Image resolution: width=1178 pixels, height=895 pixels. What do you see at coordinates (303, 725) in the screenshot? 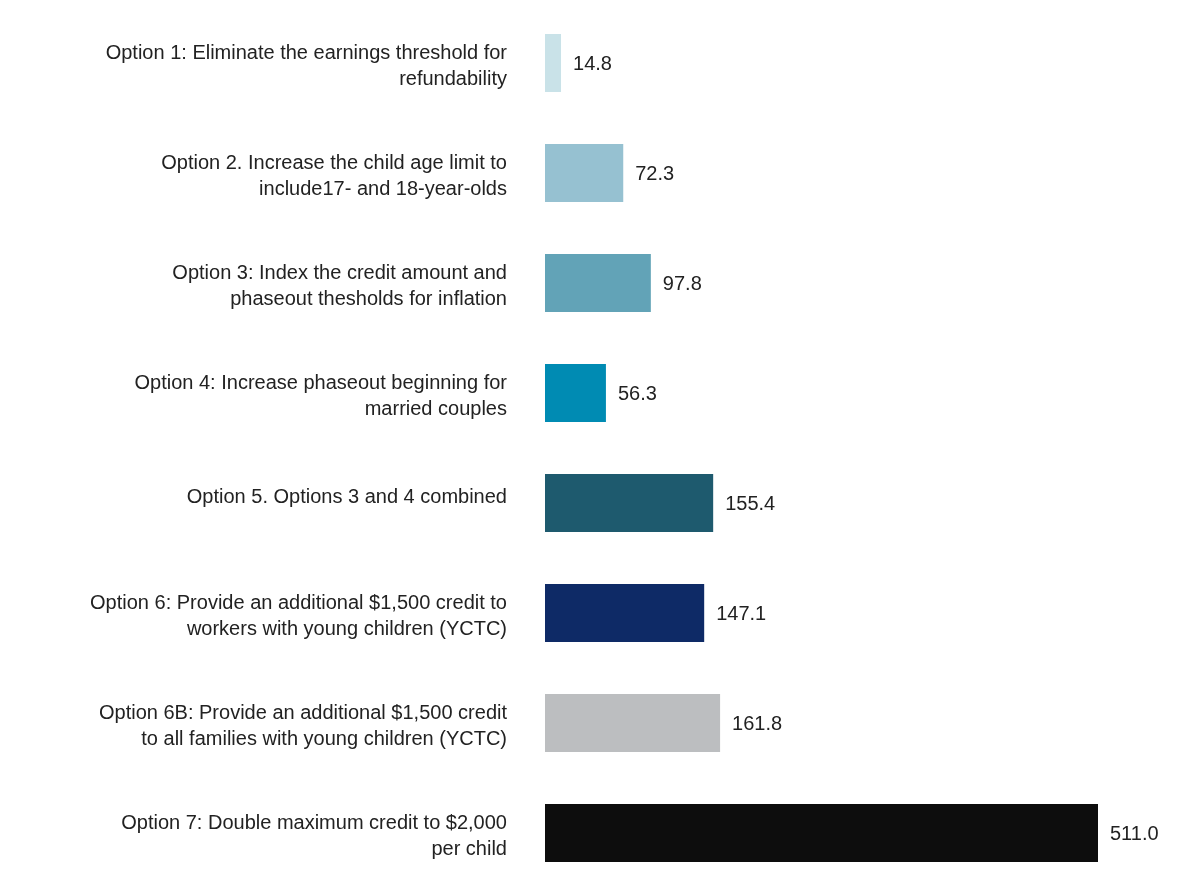
I see `y-tick-label: Option 6B: Provide an additional $1,500 credit to all families with young children (YCTC)` at bounding box center [303, 725].